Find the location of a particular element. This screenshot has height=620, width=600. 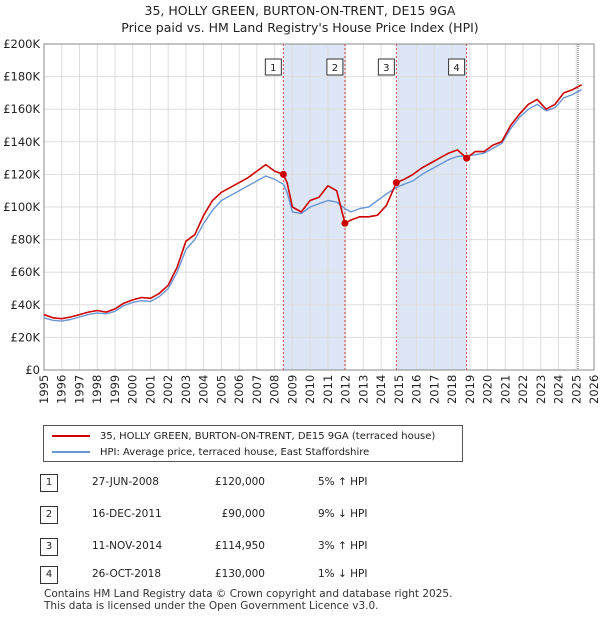

x-tick-label: 2006 is located at coordinates (239, 389).